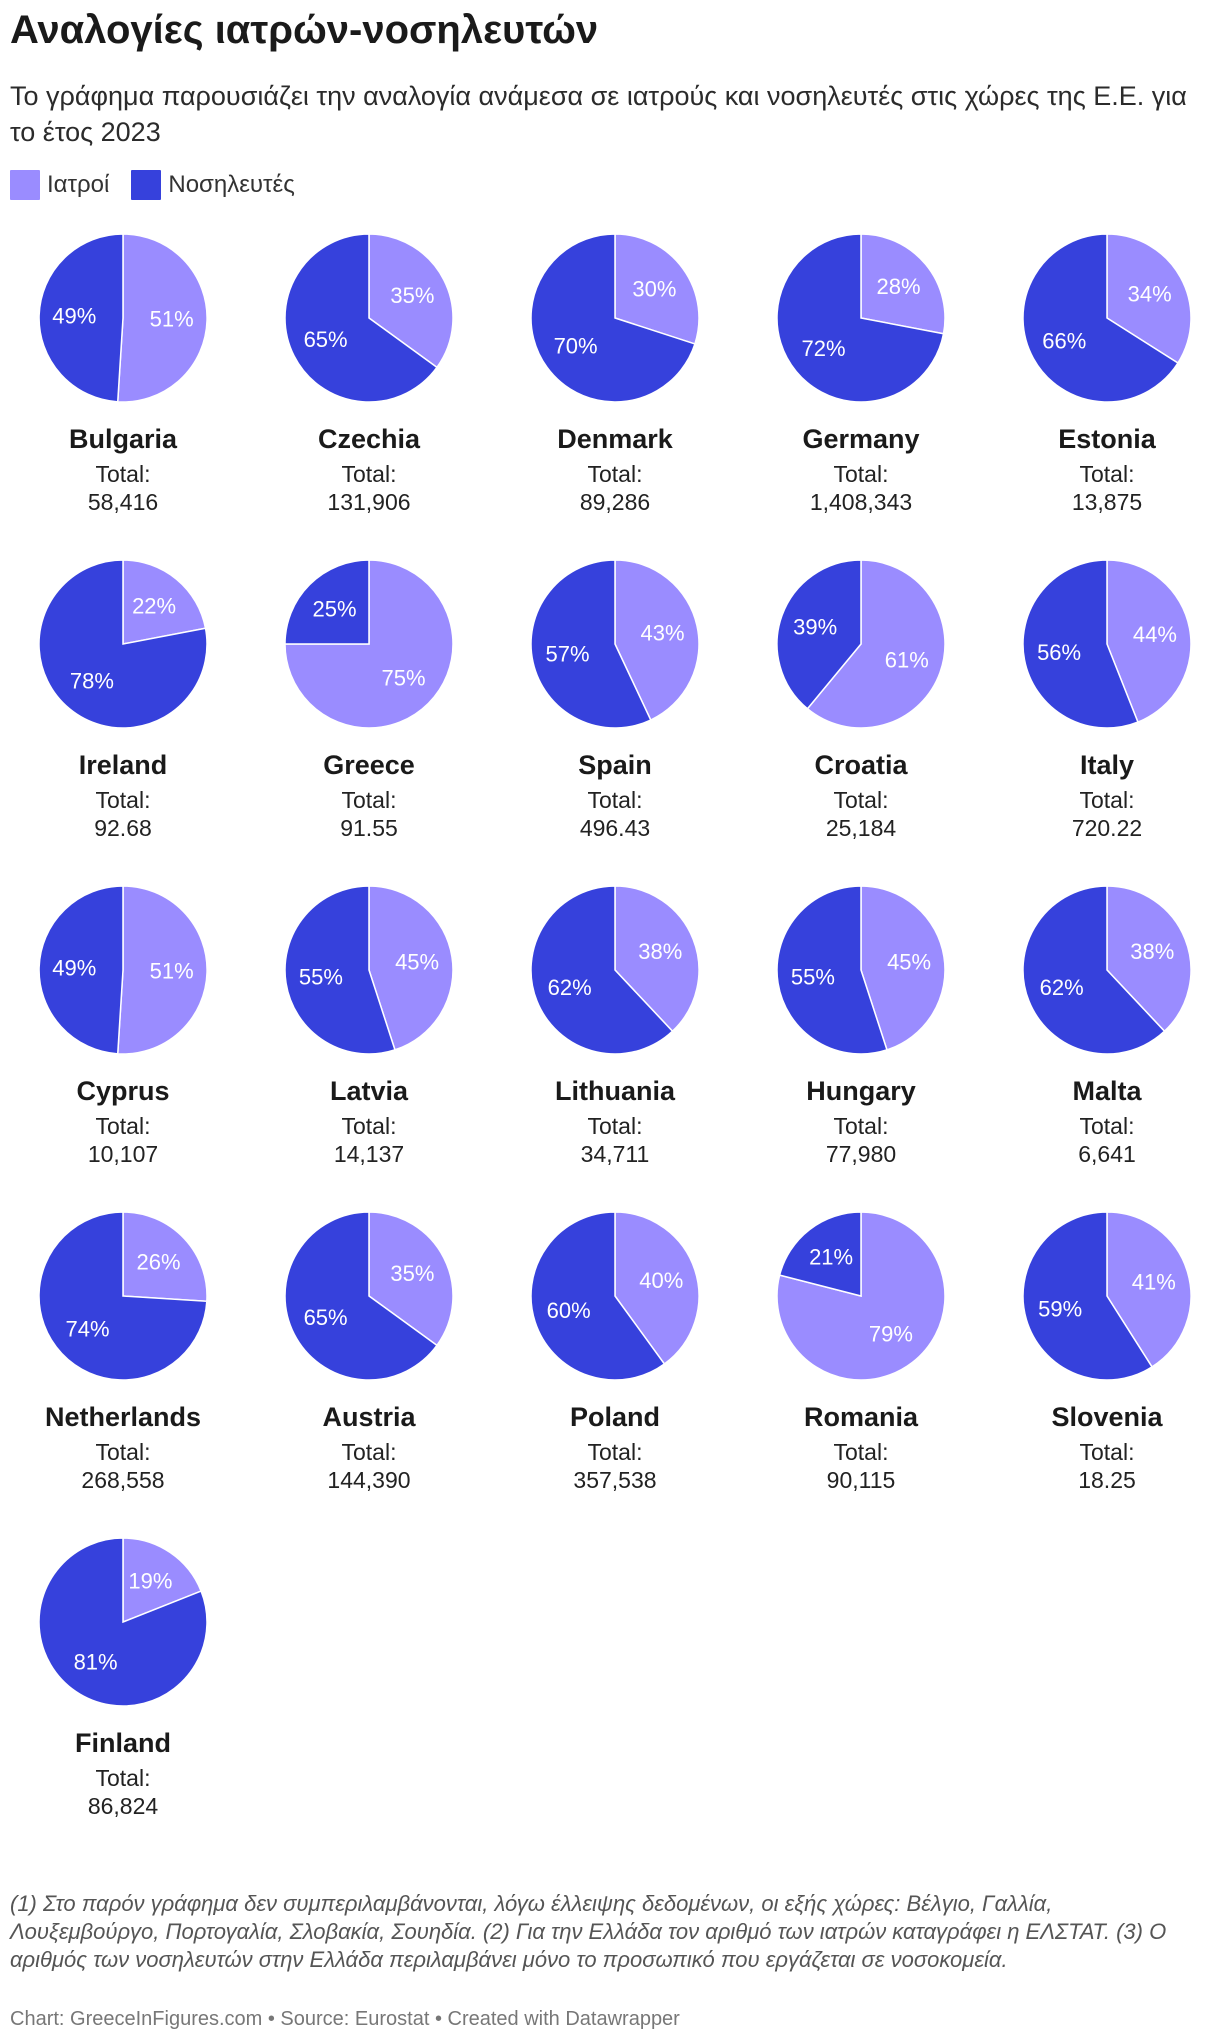  I want to click on pie-chart-slovenia: 41% 59%, so click(1107, 1296).